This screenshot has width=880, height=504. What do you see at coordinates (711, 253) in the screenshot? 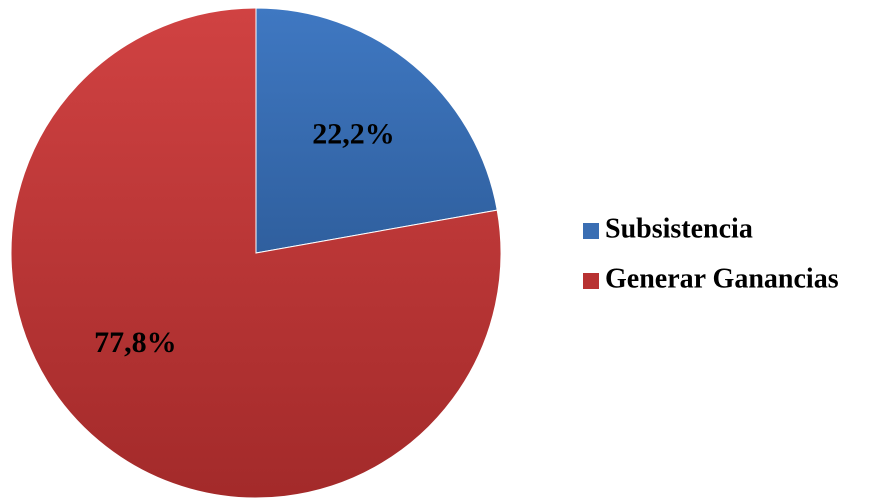
I see `chart-legend: Subsistencia Generar Ganancias` at bounding box center [711, 253].